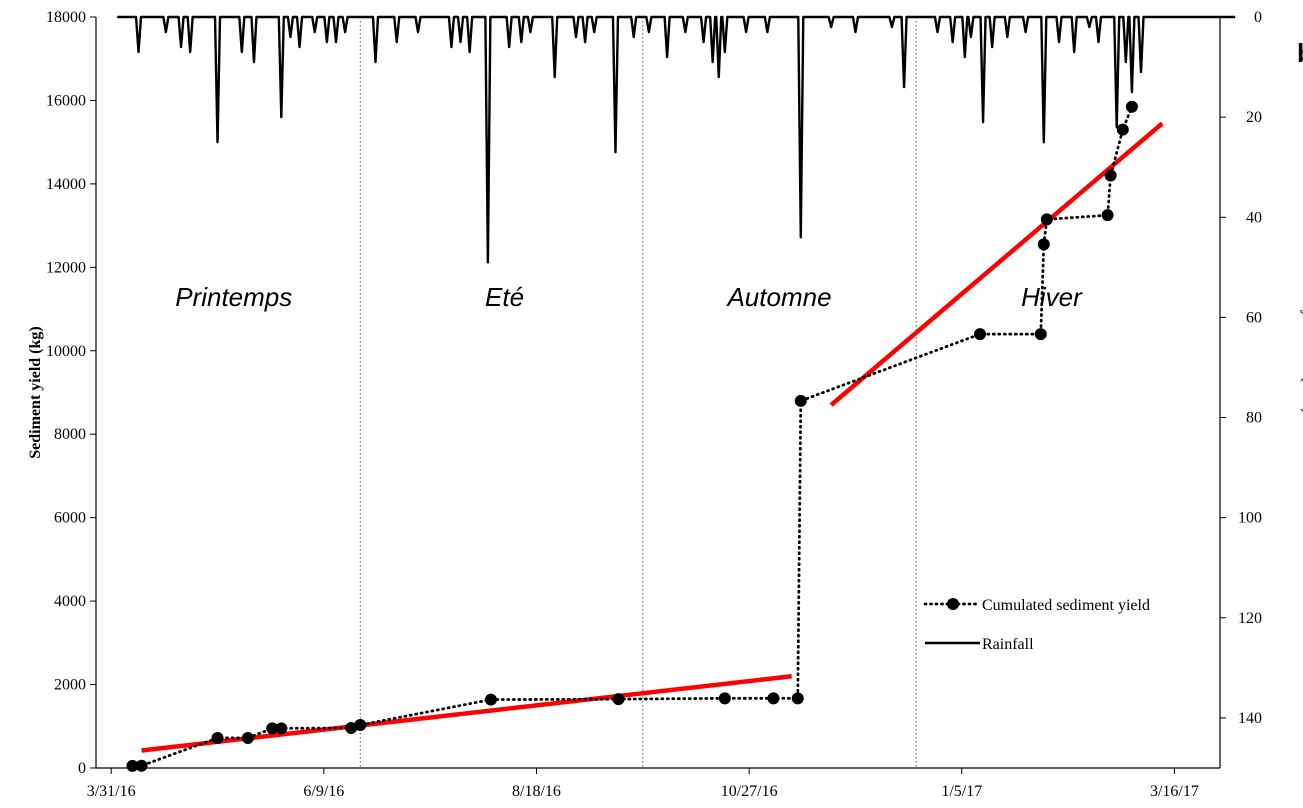 This screenshot has width=1303, height=808. Describe the element at coordinates (749, 791) in the screenshot. I see `x-tick-label: 10/27/16` at that location.